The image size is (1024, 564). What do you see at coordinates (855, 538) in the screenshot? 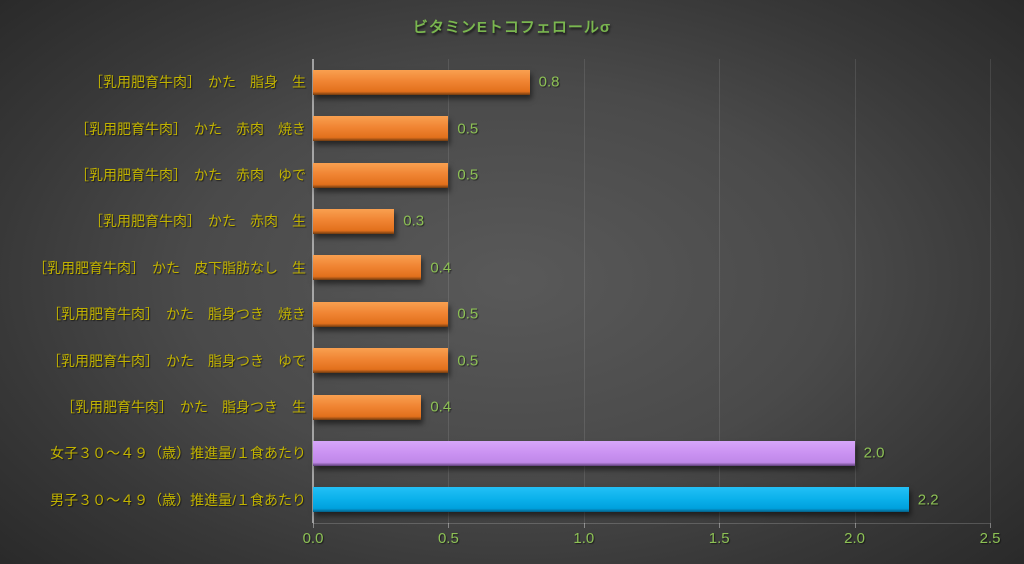
I see `x-axis-tick-label: 2.0` at bounding box center [855, 538].